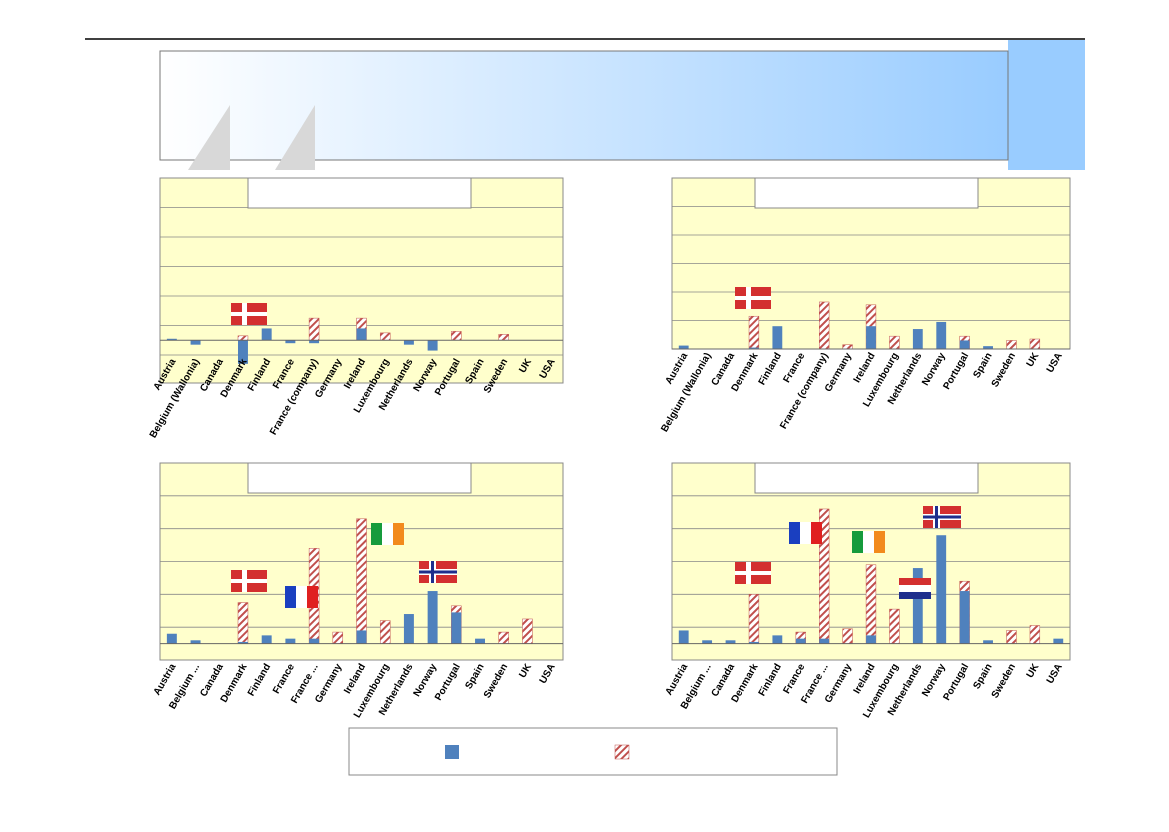  What do you see at coordinates (686, 392) in the screenshot?
I see `x-tick-label: Belgium (Wallonia)` at bounding box center [686, 392].